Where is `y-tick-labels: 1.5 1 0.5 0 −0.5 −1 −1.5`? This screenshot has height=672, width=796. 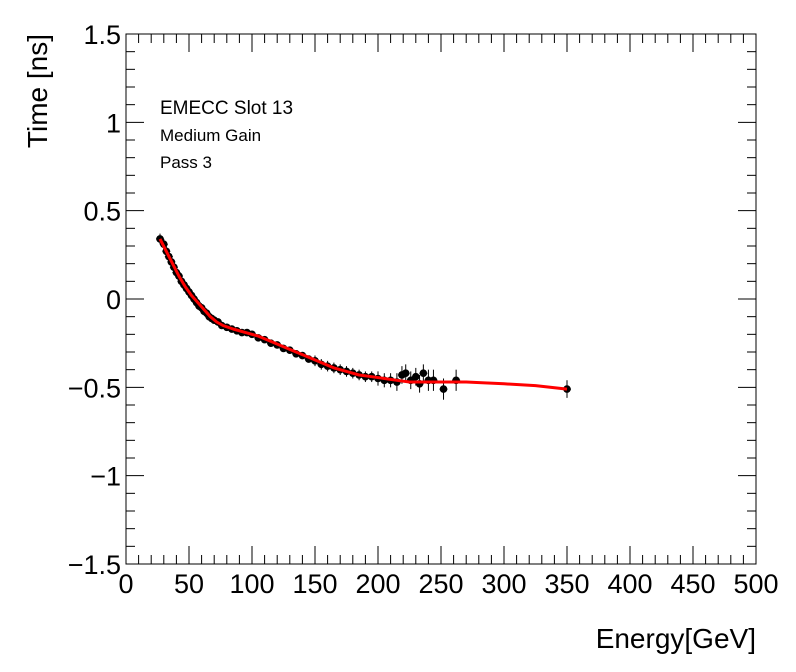 y-tick-labels: 1.5 1 0.5 0 −0.5 −1 −1.5 is located at coordinates (94, 300).